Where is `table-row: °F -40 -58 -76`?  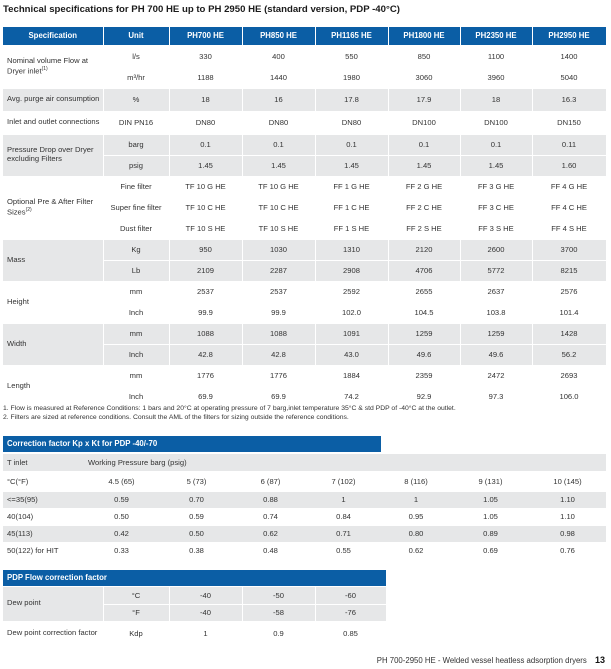
table-row: °F -40 -58 -76 is located at coordinates (195, 613).